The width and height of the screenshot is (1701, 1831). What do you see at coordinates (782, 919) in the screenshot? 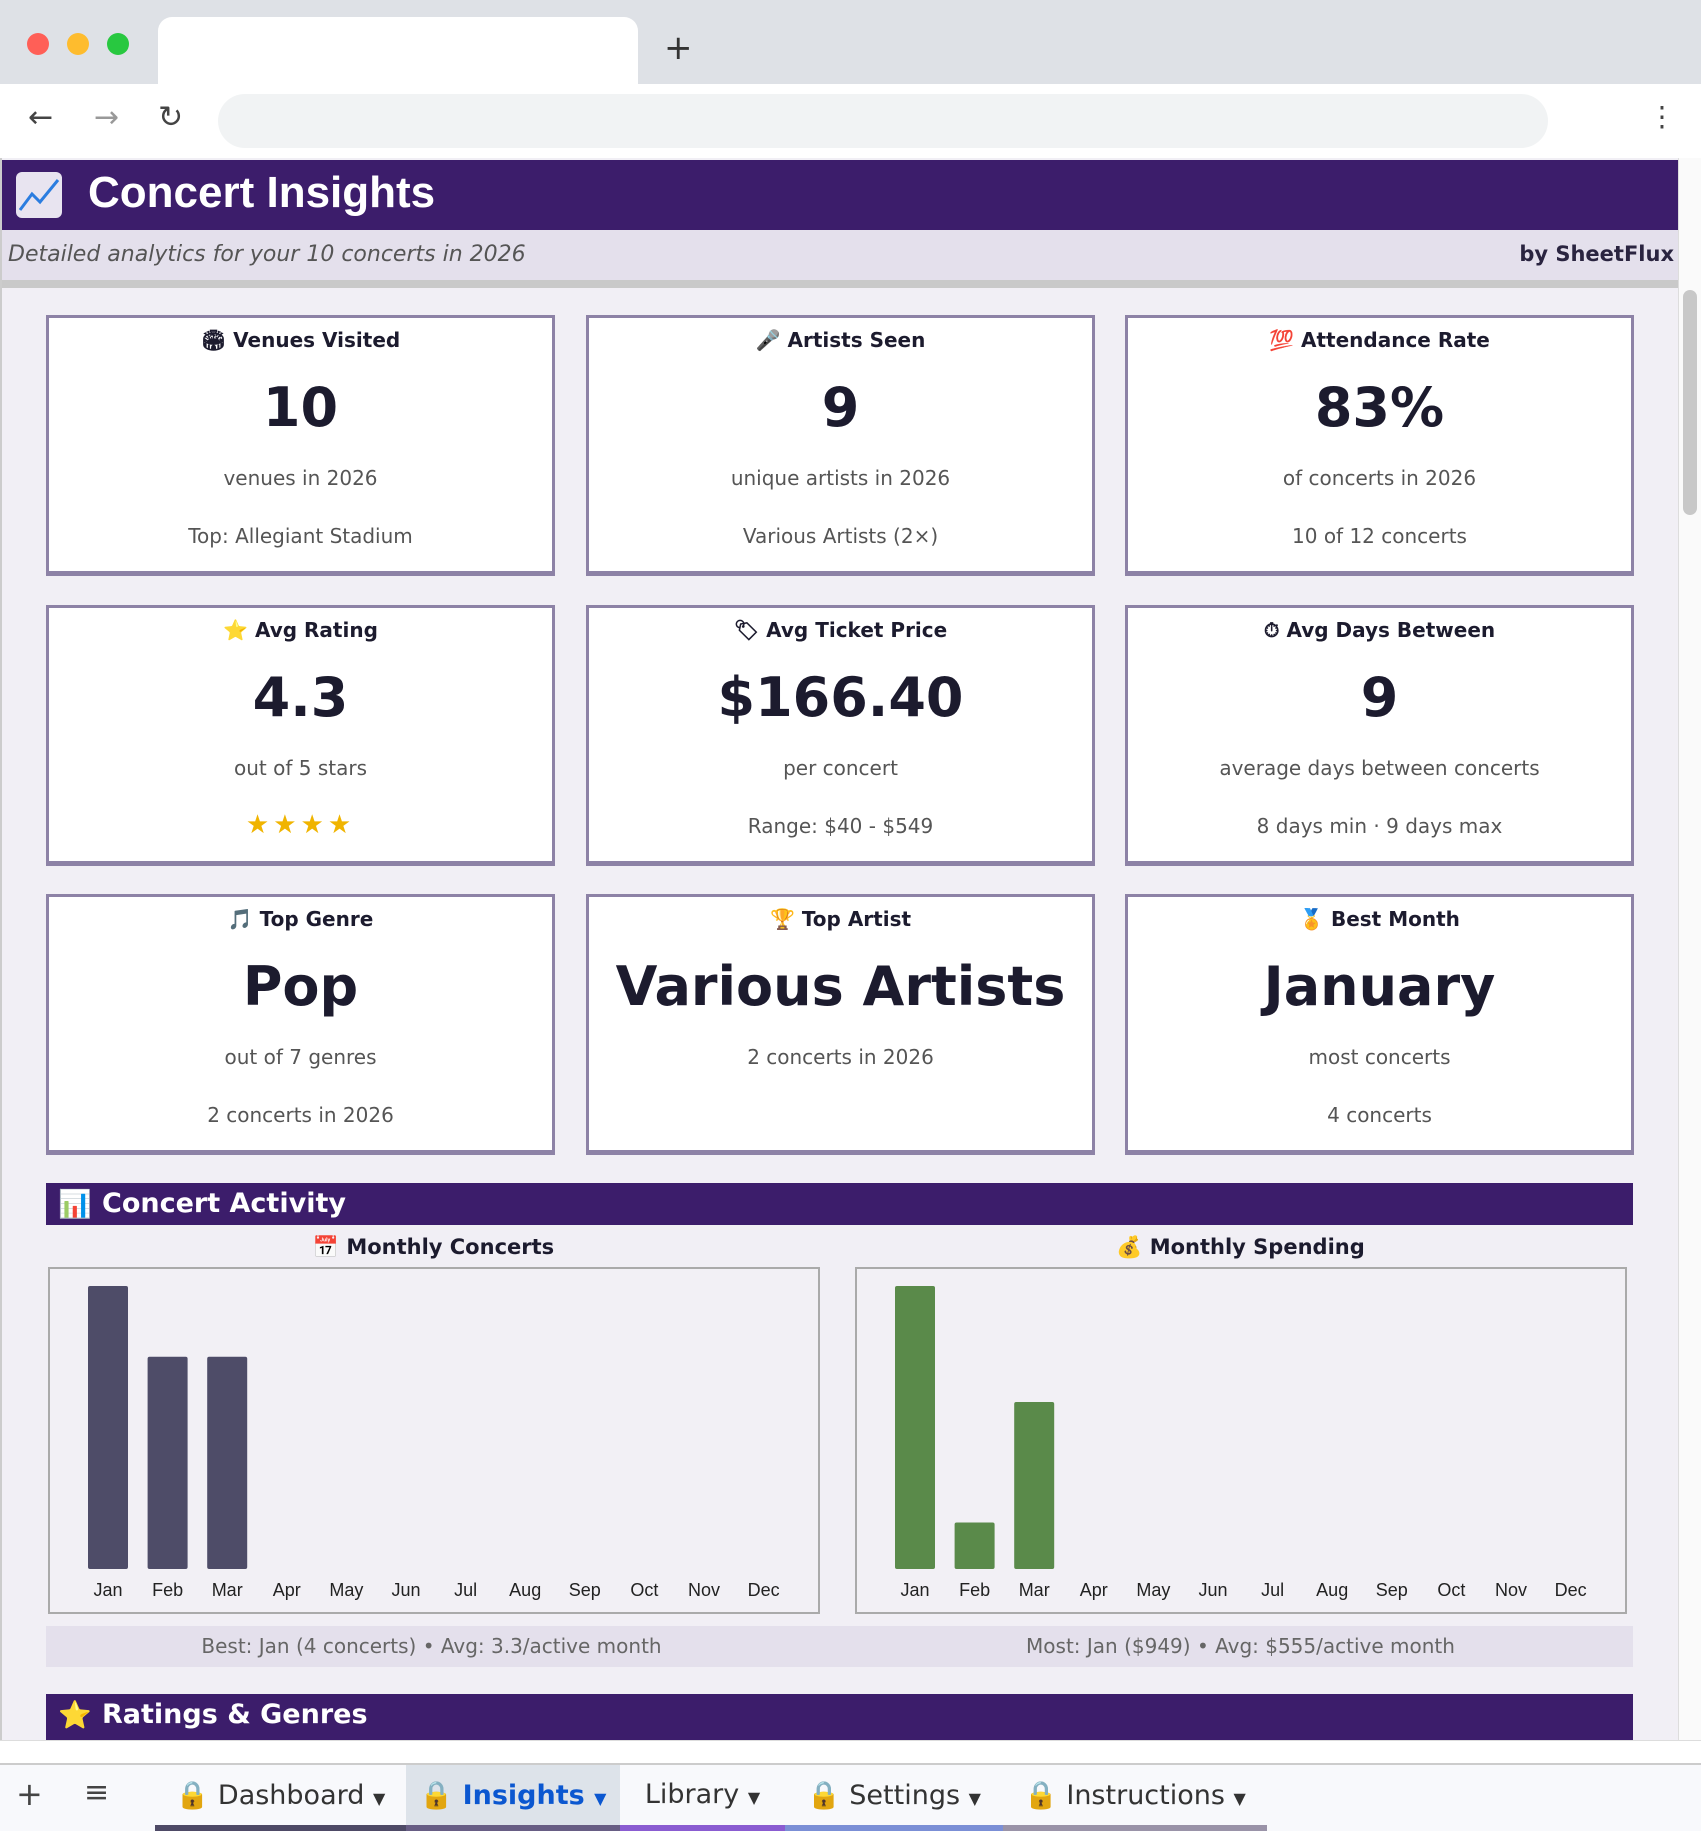
I see `card-icon: 🏆` at bounding box center [782, 919].